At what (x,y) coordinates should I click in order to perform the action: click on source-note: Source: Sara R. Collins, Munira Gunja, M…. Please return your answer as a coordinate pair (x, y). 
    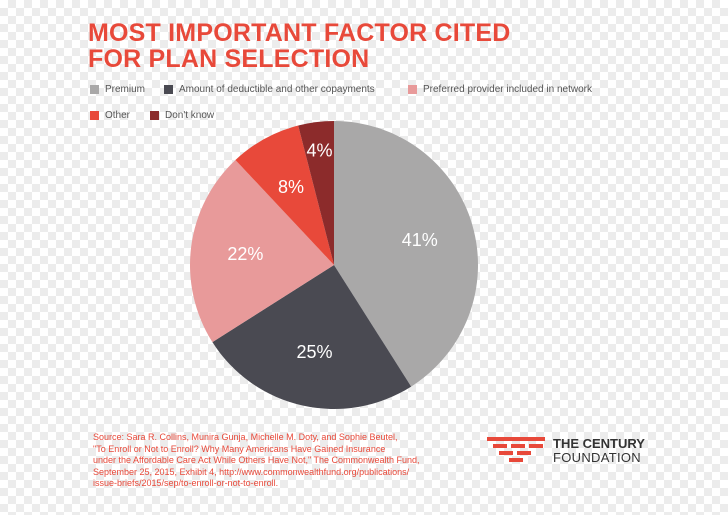
    Looking at the image, I should click on (273, 461).